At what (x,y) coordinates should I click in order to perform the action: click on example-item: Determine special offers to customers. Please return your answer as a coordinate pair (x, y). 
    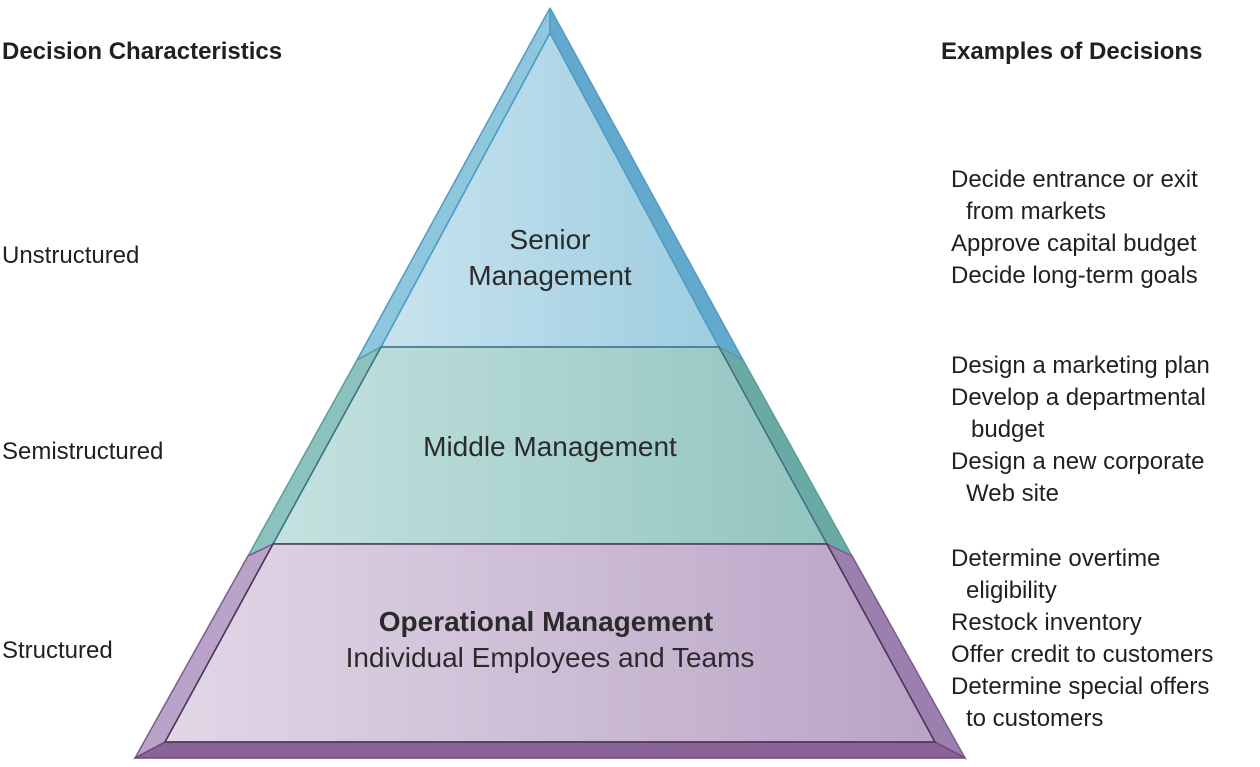
    Looking at the image, I should click on (1082, 703).